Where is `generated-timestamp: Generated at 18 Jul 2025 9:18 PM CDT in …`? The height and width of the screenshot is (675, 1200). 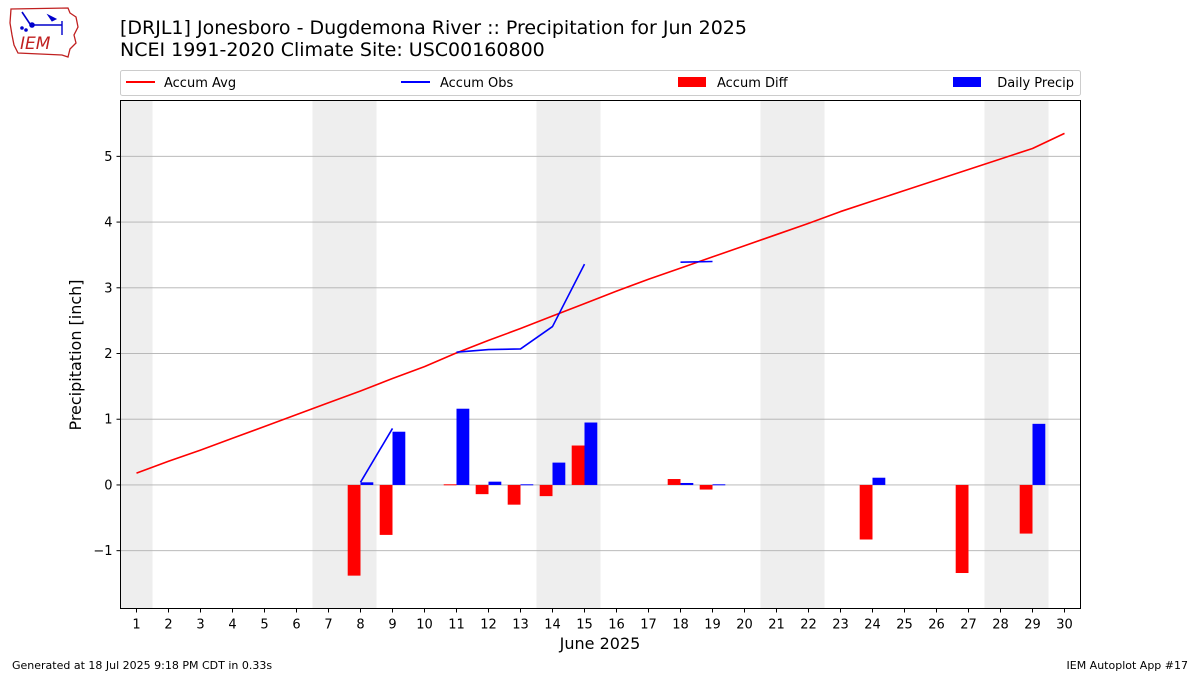 generated-timestamp: Generated at 18 Jul 2025 9:18 PM CDT in … is located at coordinates (142, 665).